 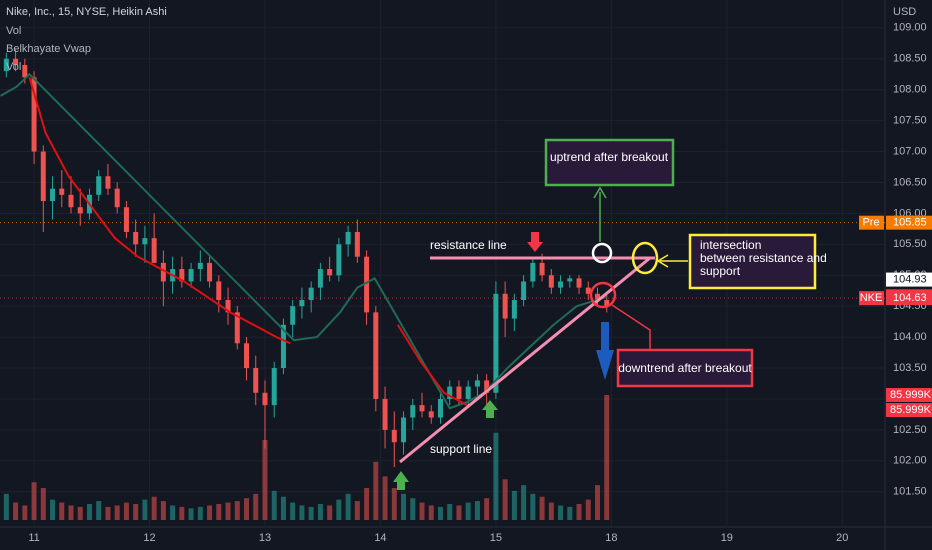 I want to click on price-tag-label: 104.63, so click(x=910, y=298).